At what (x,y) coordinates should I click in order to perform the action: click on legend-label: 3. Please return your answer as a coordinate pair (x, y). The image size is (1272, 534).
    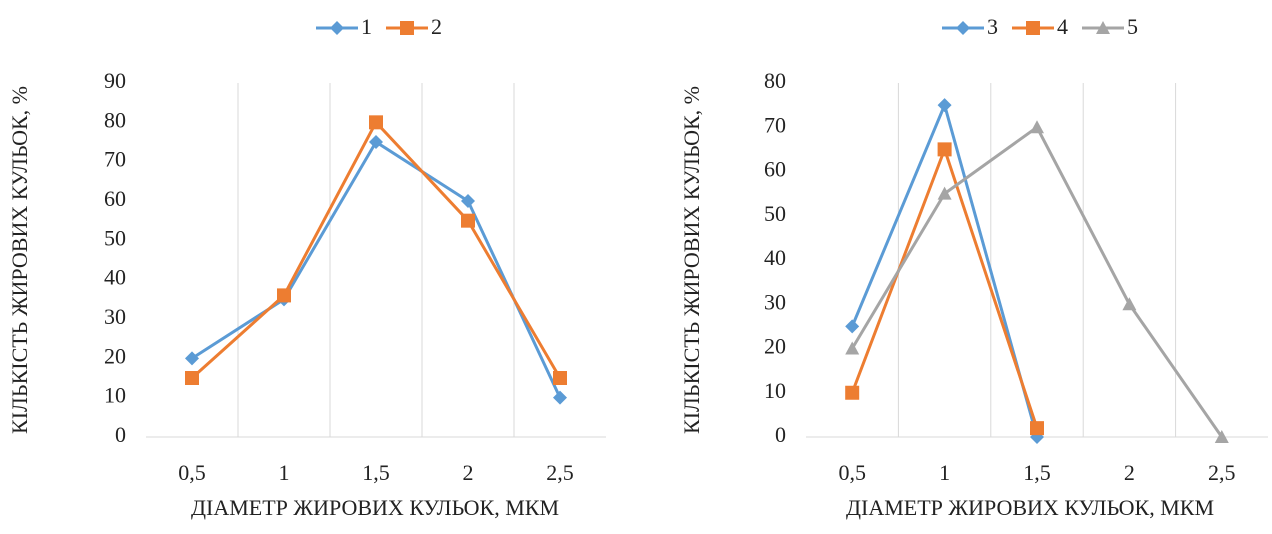
    Looking at the image, I should click on (992, 26).